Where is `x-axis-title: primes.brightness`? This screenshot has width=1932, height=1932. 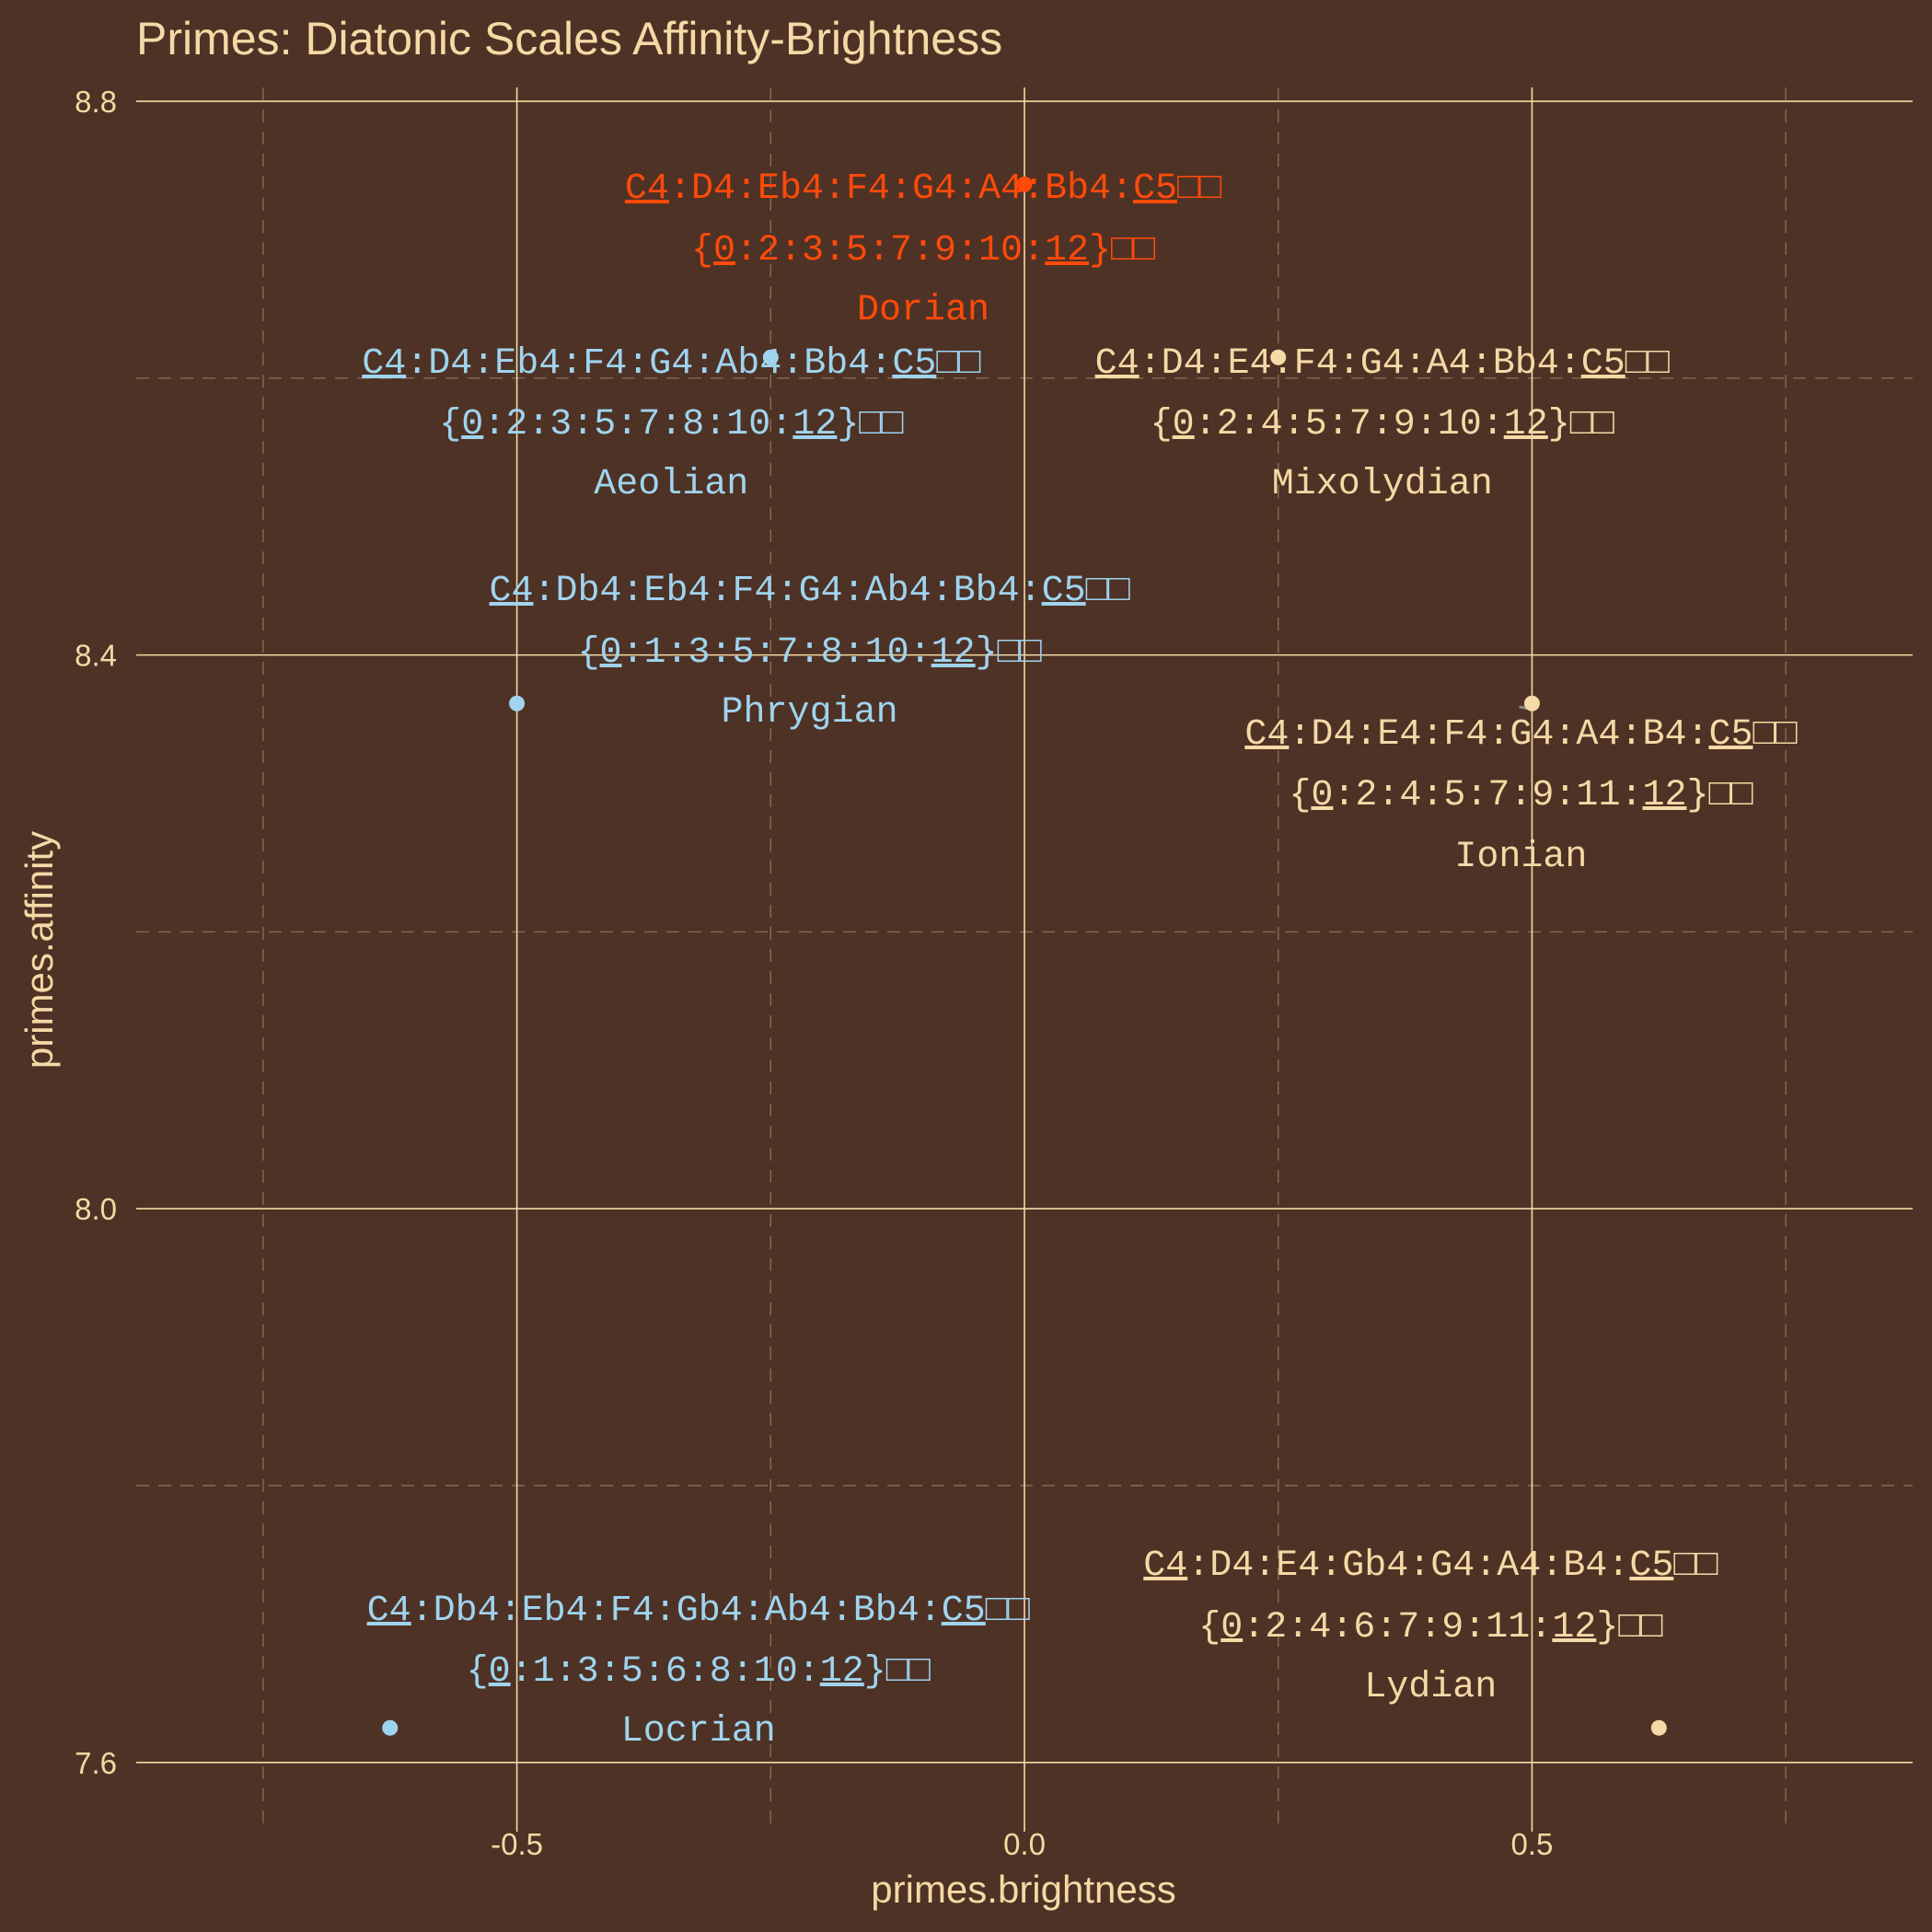 x-axis-title: primes.brightness is located at coordinates (1023, 1889).